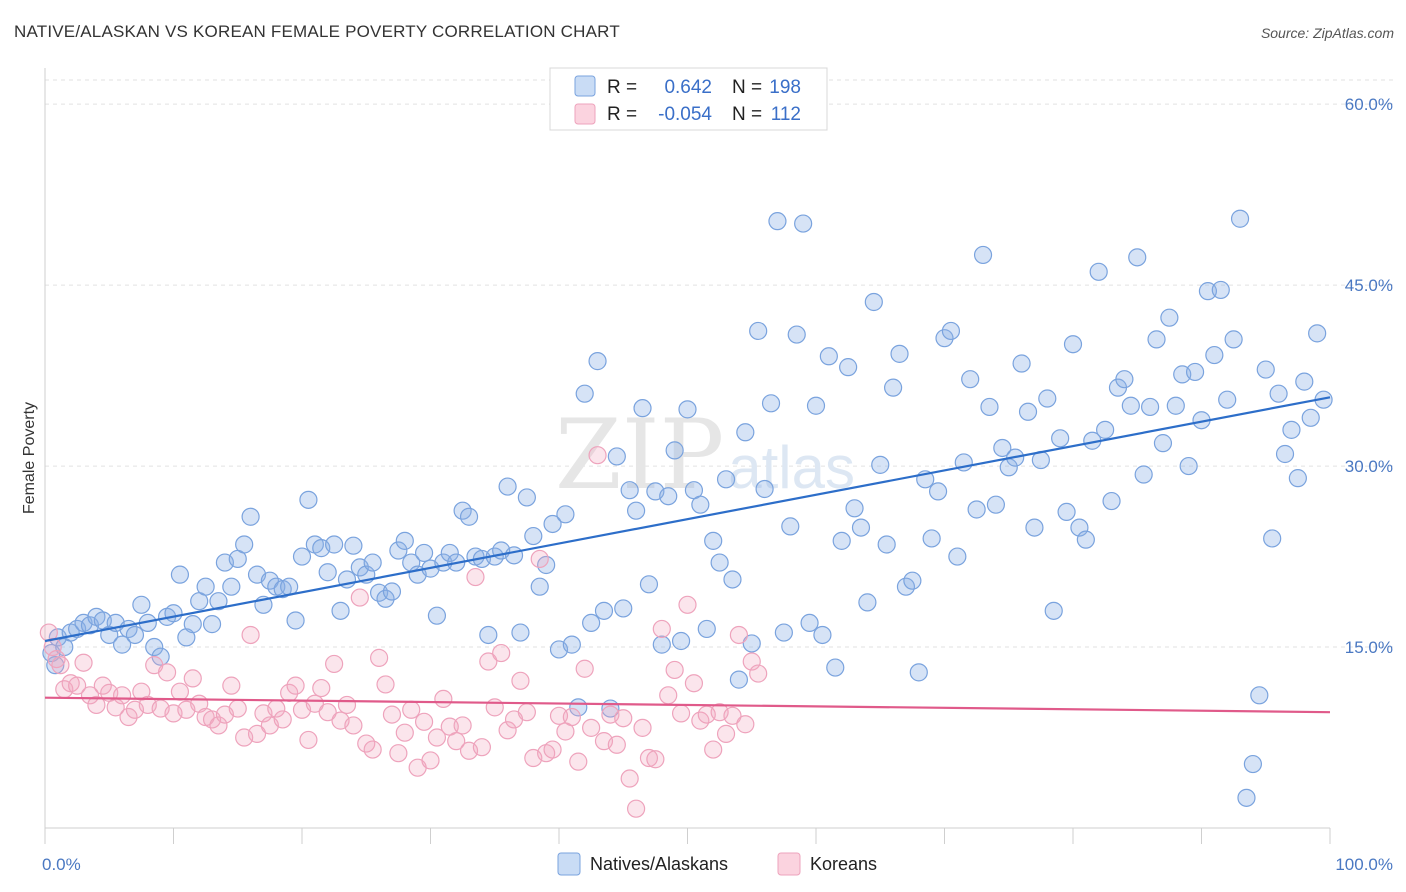  I want to click on x-tick-labels: 0.0% 100.0%, so click(717, 864).